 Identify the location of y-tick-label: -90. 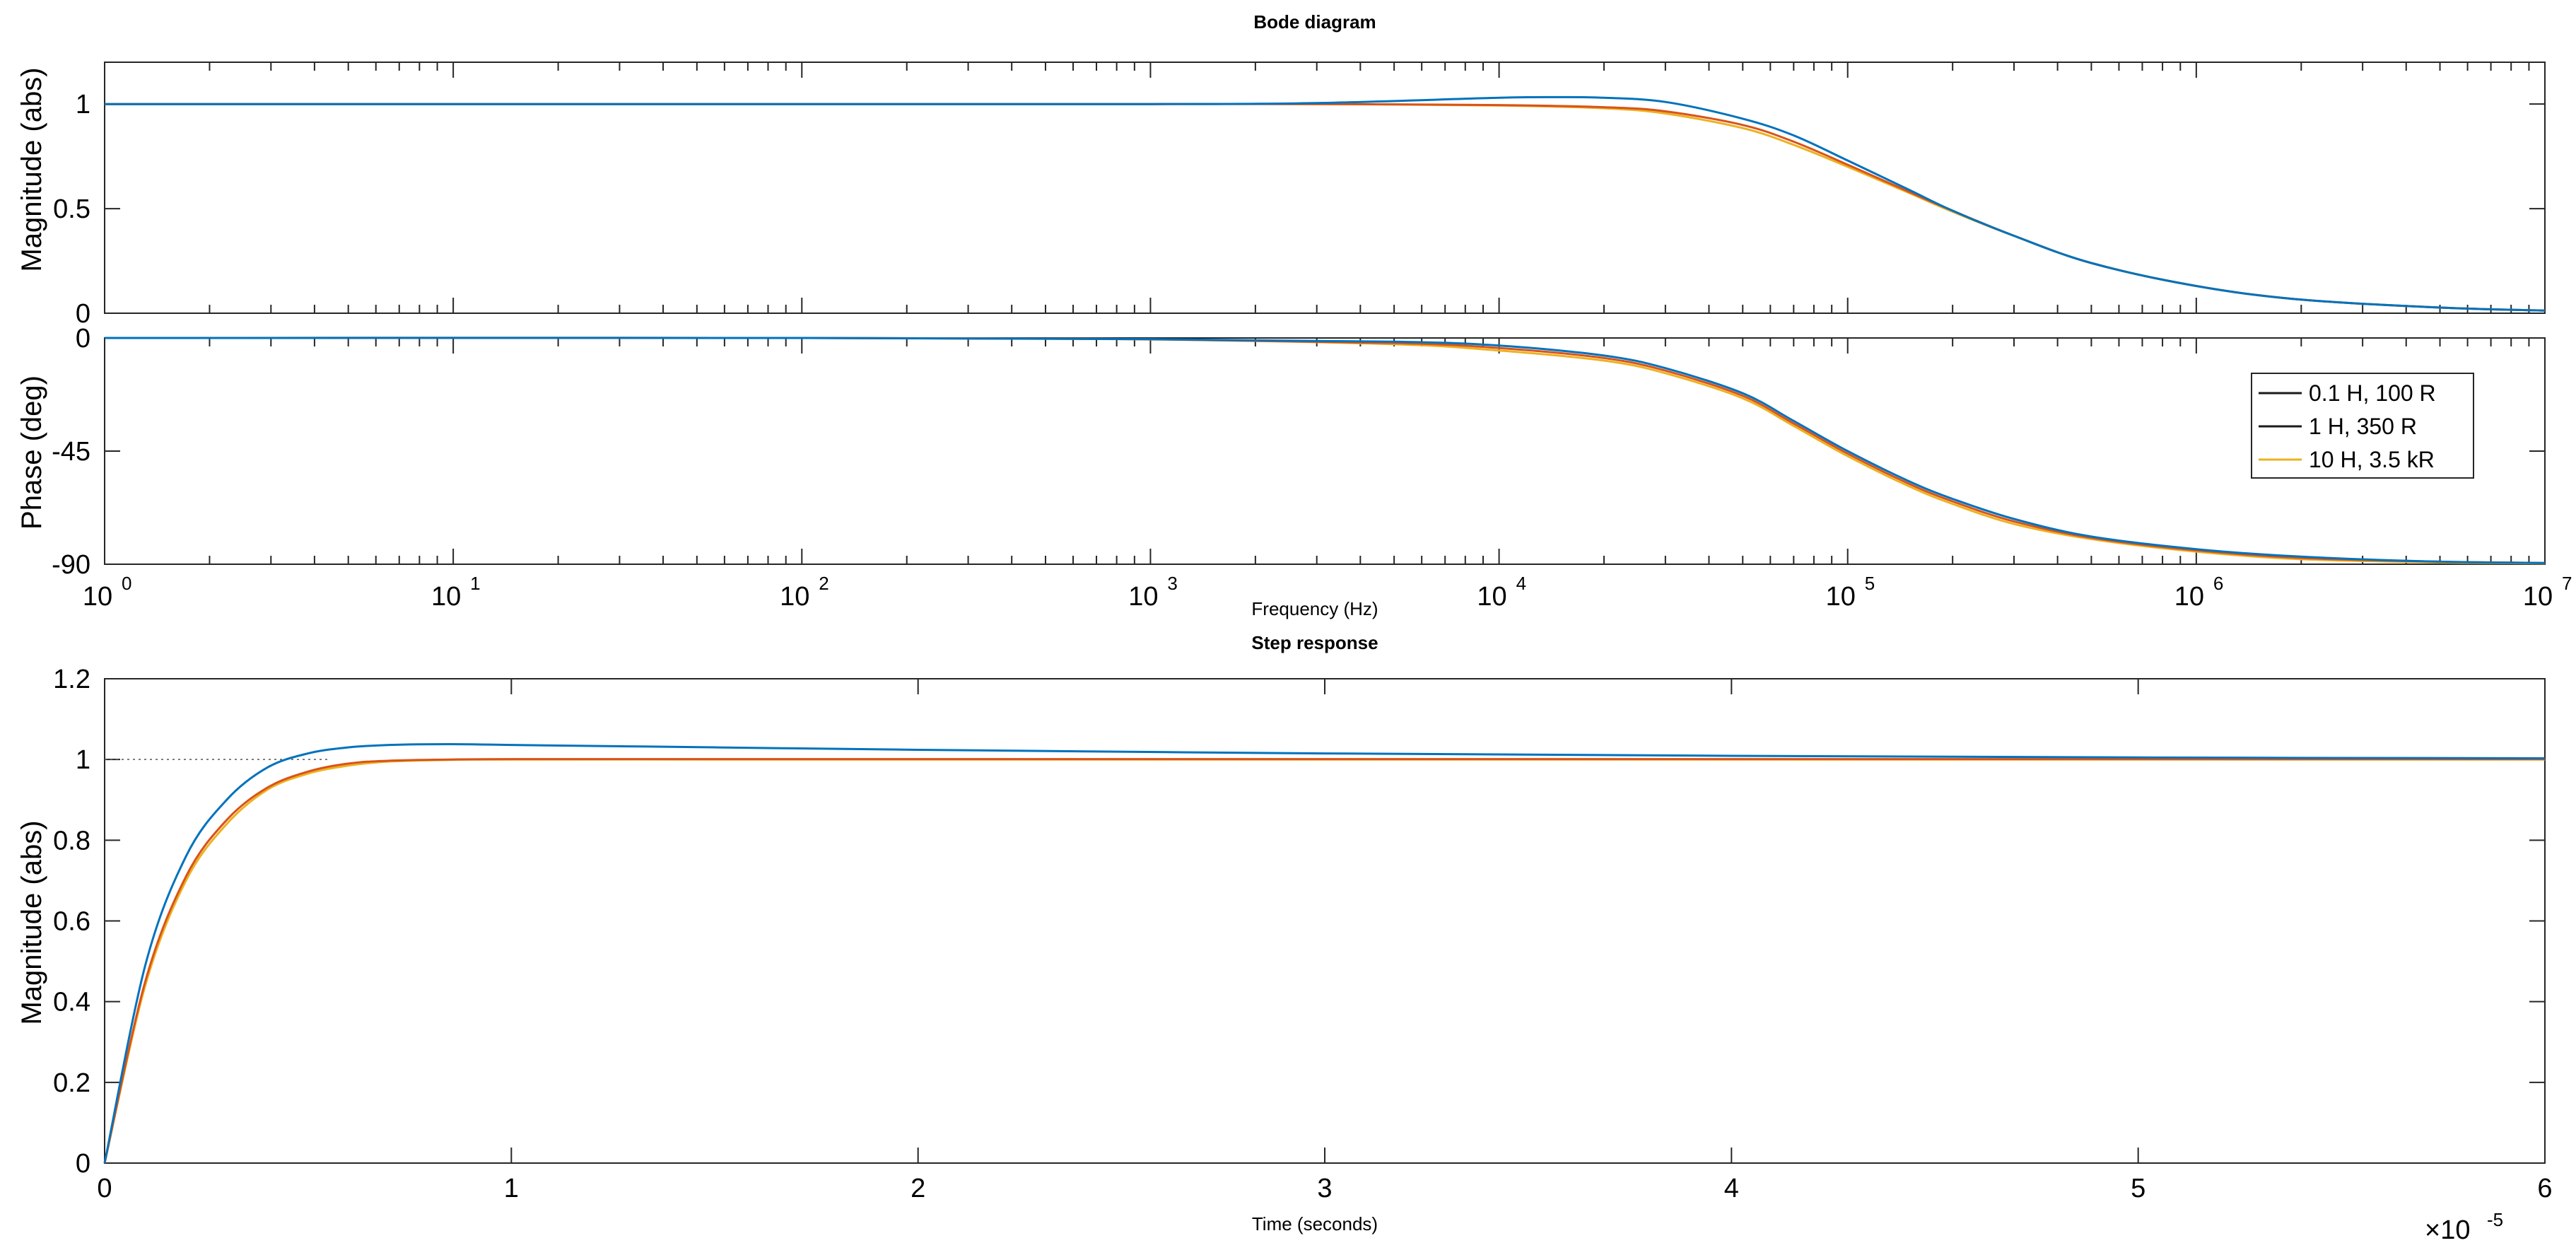
(71, 565).